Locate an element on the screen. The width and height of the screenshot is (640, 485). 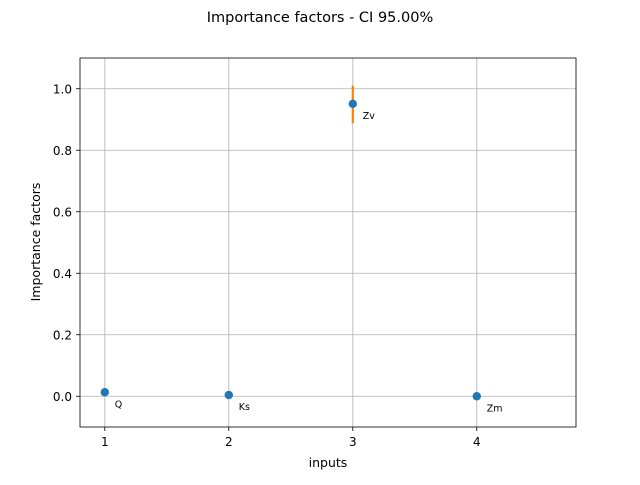
y-axis-label: Importance factors is located at coordinates (35, 242).